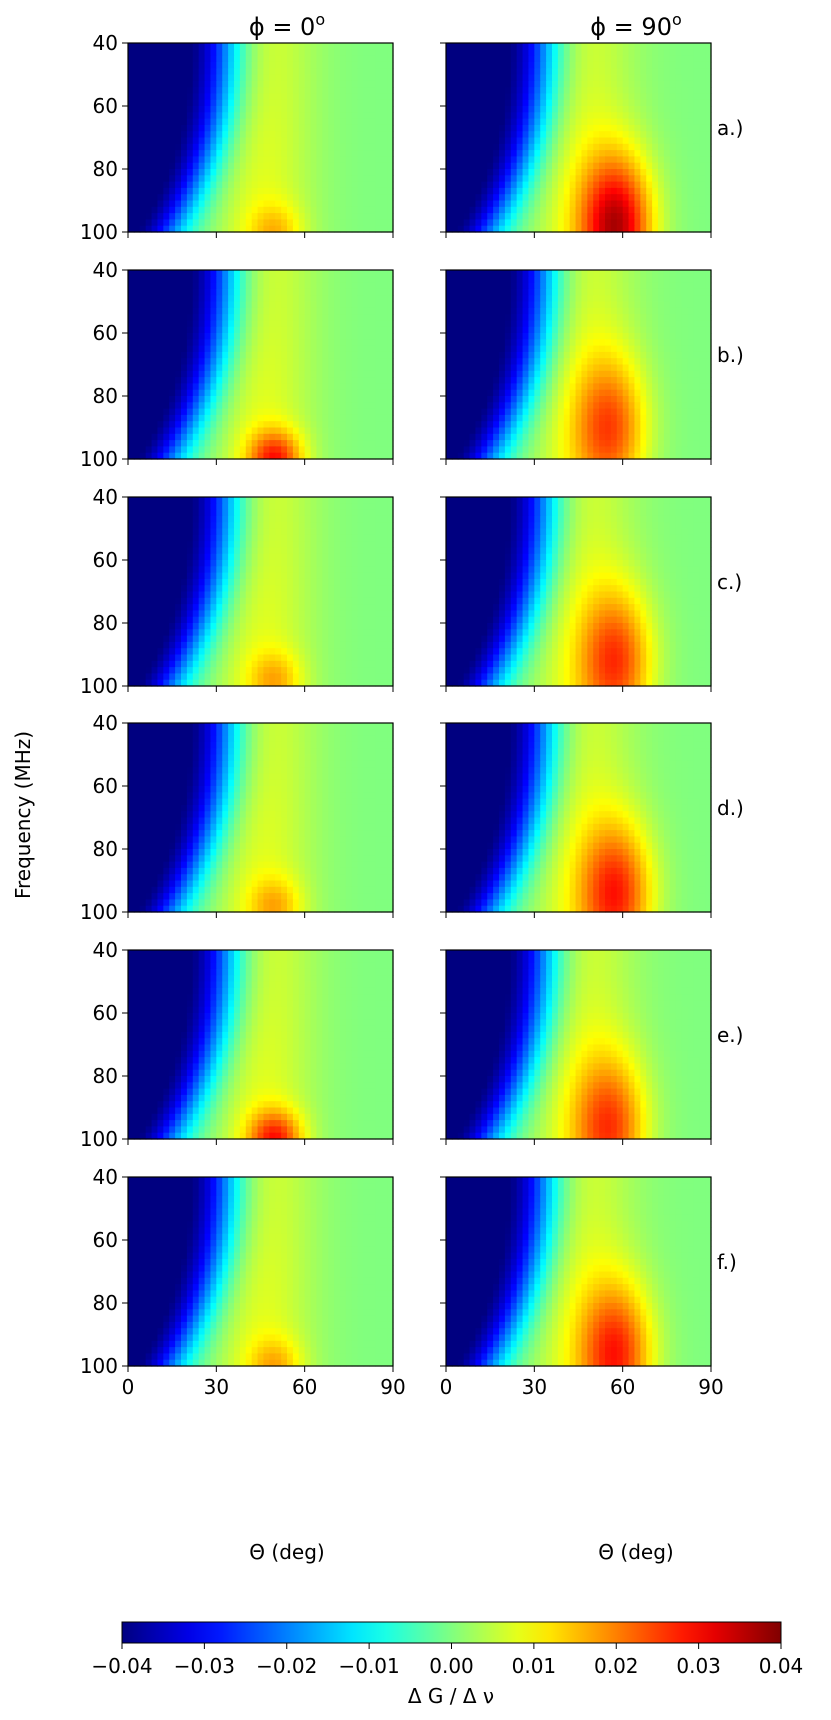 This screenshot has width=831, height=1720. What do you see at coordinates (730, 128) in the screenshot?
I see `row-label: a.)` at bounding box center [730, 128].